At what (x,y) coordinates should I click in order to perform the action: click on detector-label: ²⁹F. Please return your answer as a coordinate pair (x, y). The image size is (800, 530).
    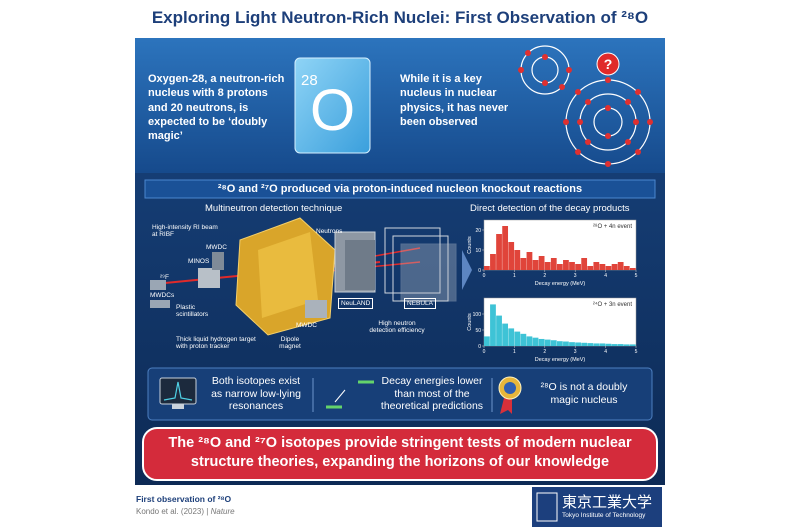
    Looking at the image, I should click on (164, 277).